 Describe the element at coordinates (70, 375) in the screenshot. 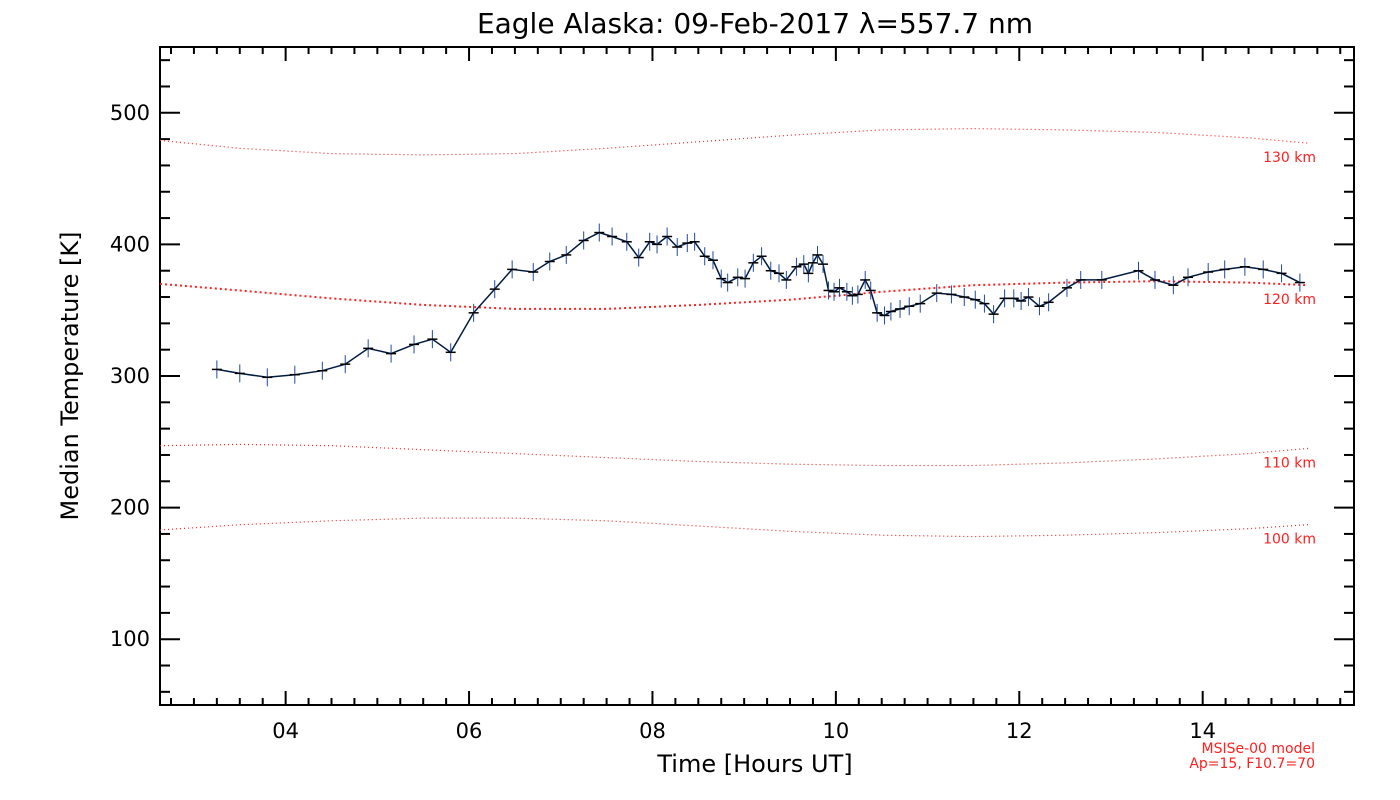

I see `y-axis-label: Median Temperature [K]` at that location.